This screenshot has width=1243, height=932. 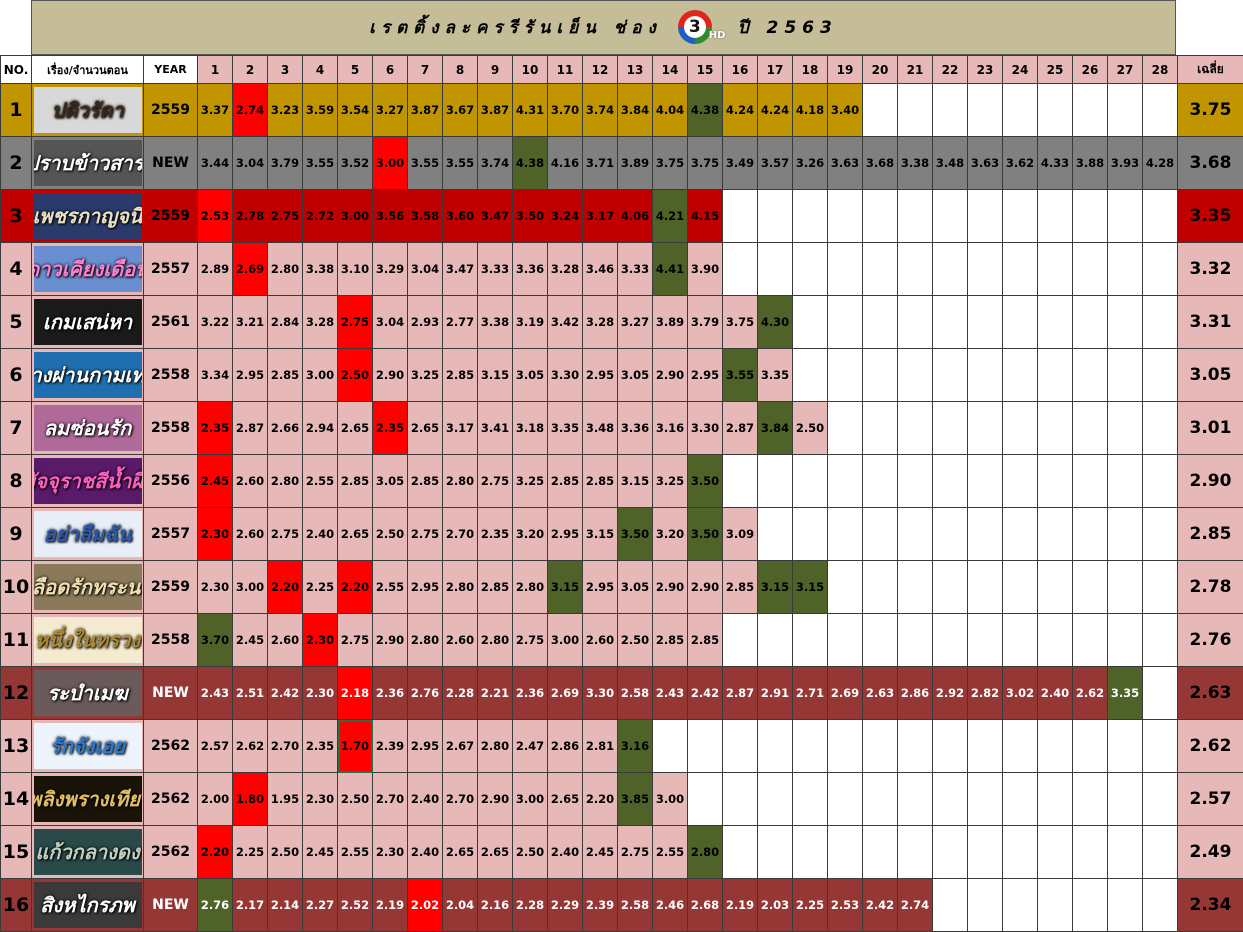 What do you see at coordinates (600, 693) in the screenshot?
I see `rating-cell: 3.30` at bounding box center [600, 693].